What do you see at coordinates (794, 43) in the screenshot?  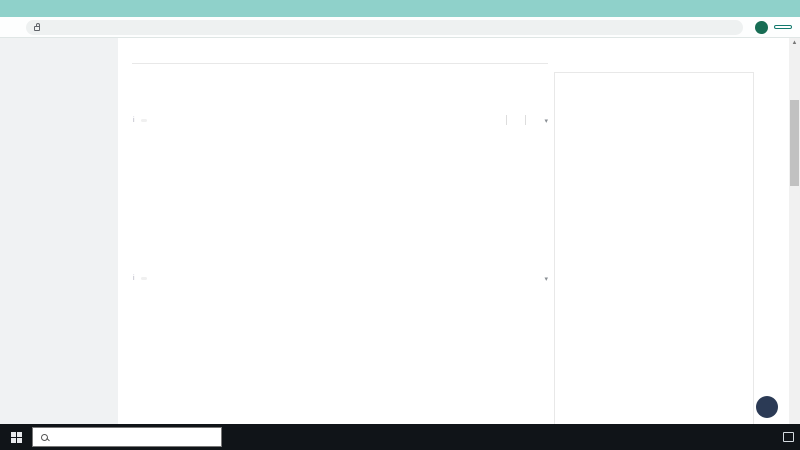 I see `scrollbar-up-arrow: ▲` at bounding box center [794, 43].